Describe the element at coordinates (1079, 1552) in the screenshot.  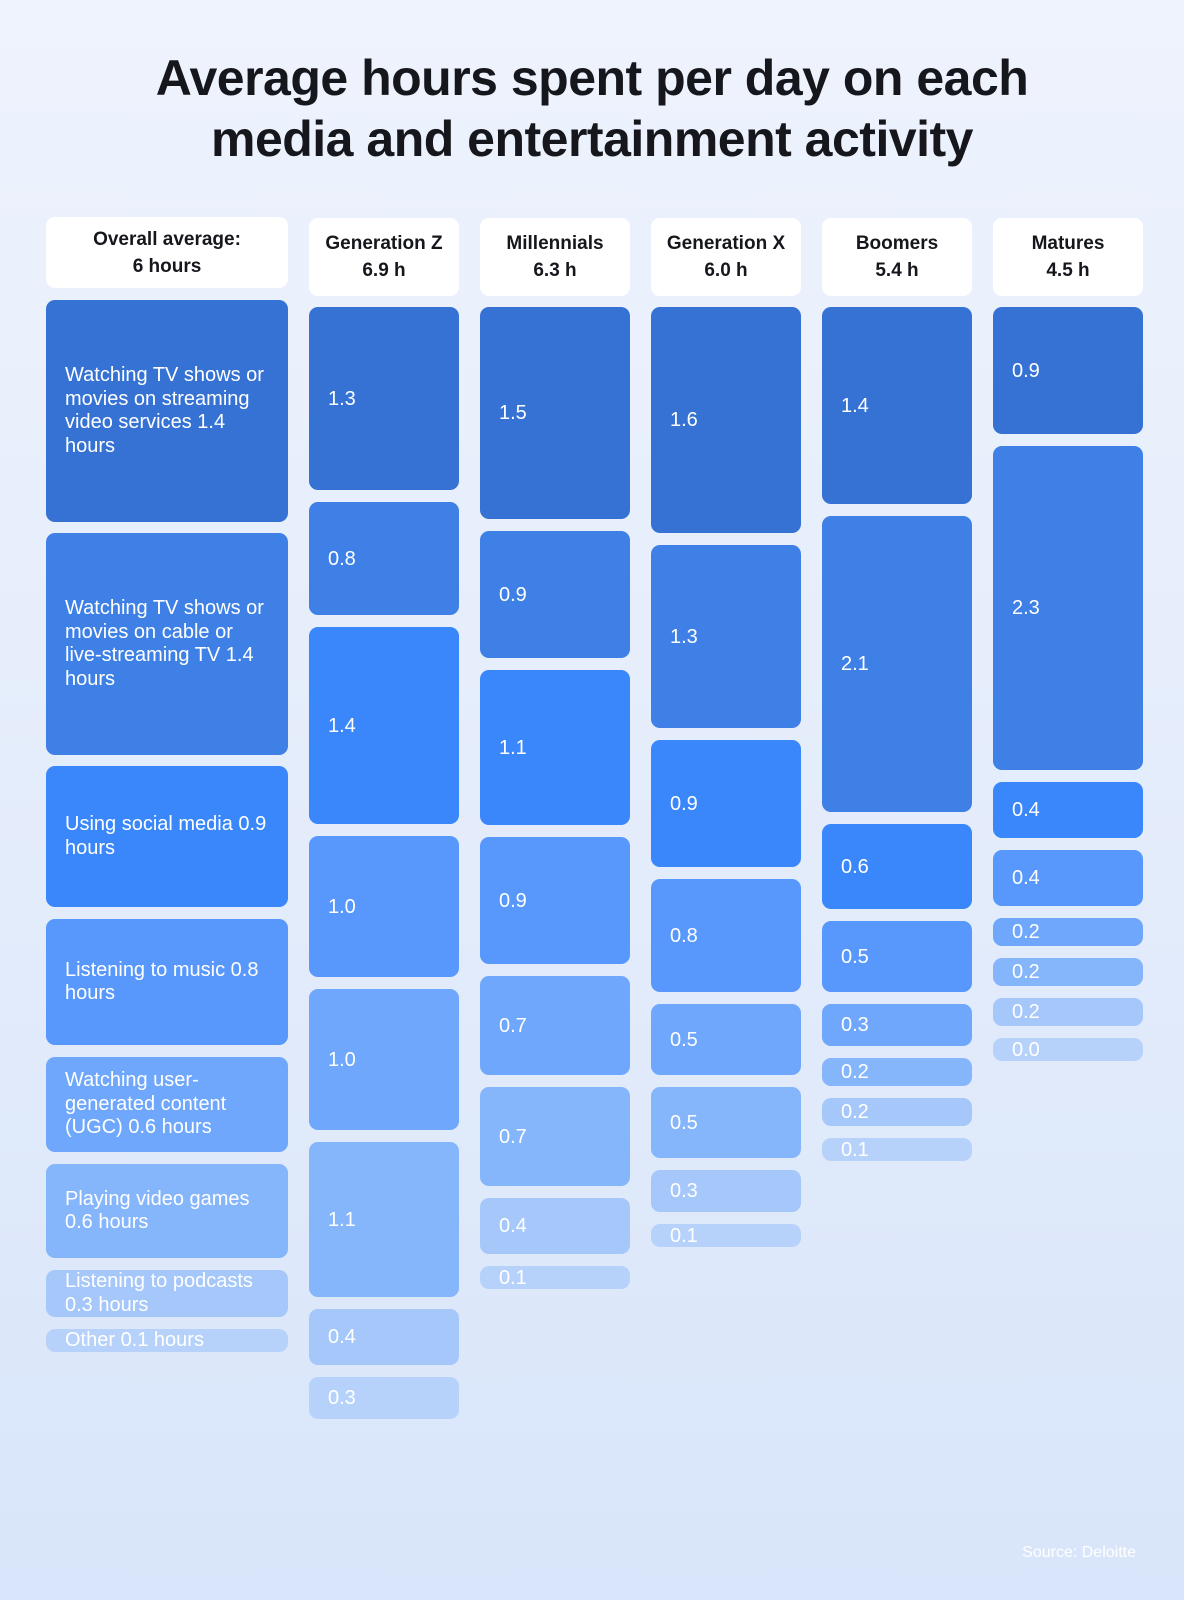
I see `source-note: Source: Deloitte` at that location.